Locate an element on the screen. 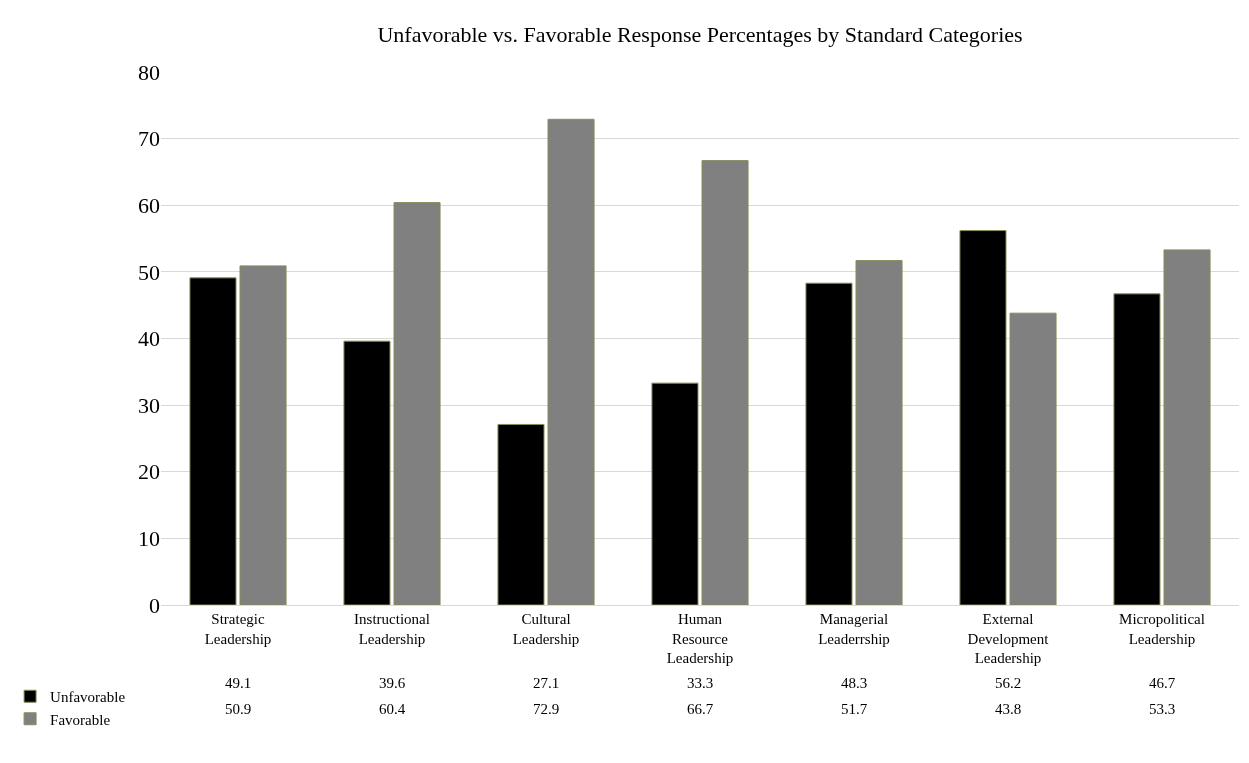 The image size is (1249, 763). y-tick-label: 20 is located at coordinates (149, 472).